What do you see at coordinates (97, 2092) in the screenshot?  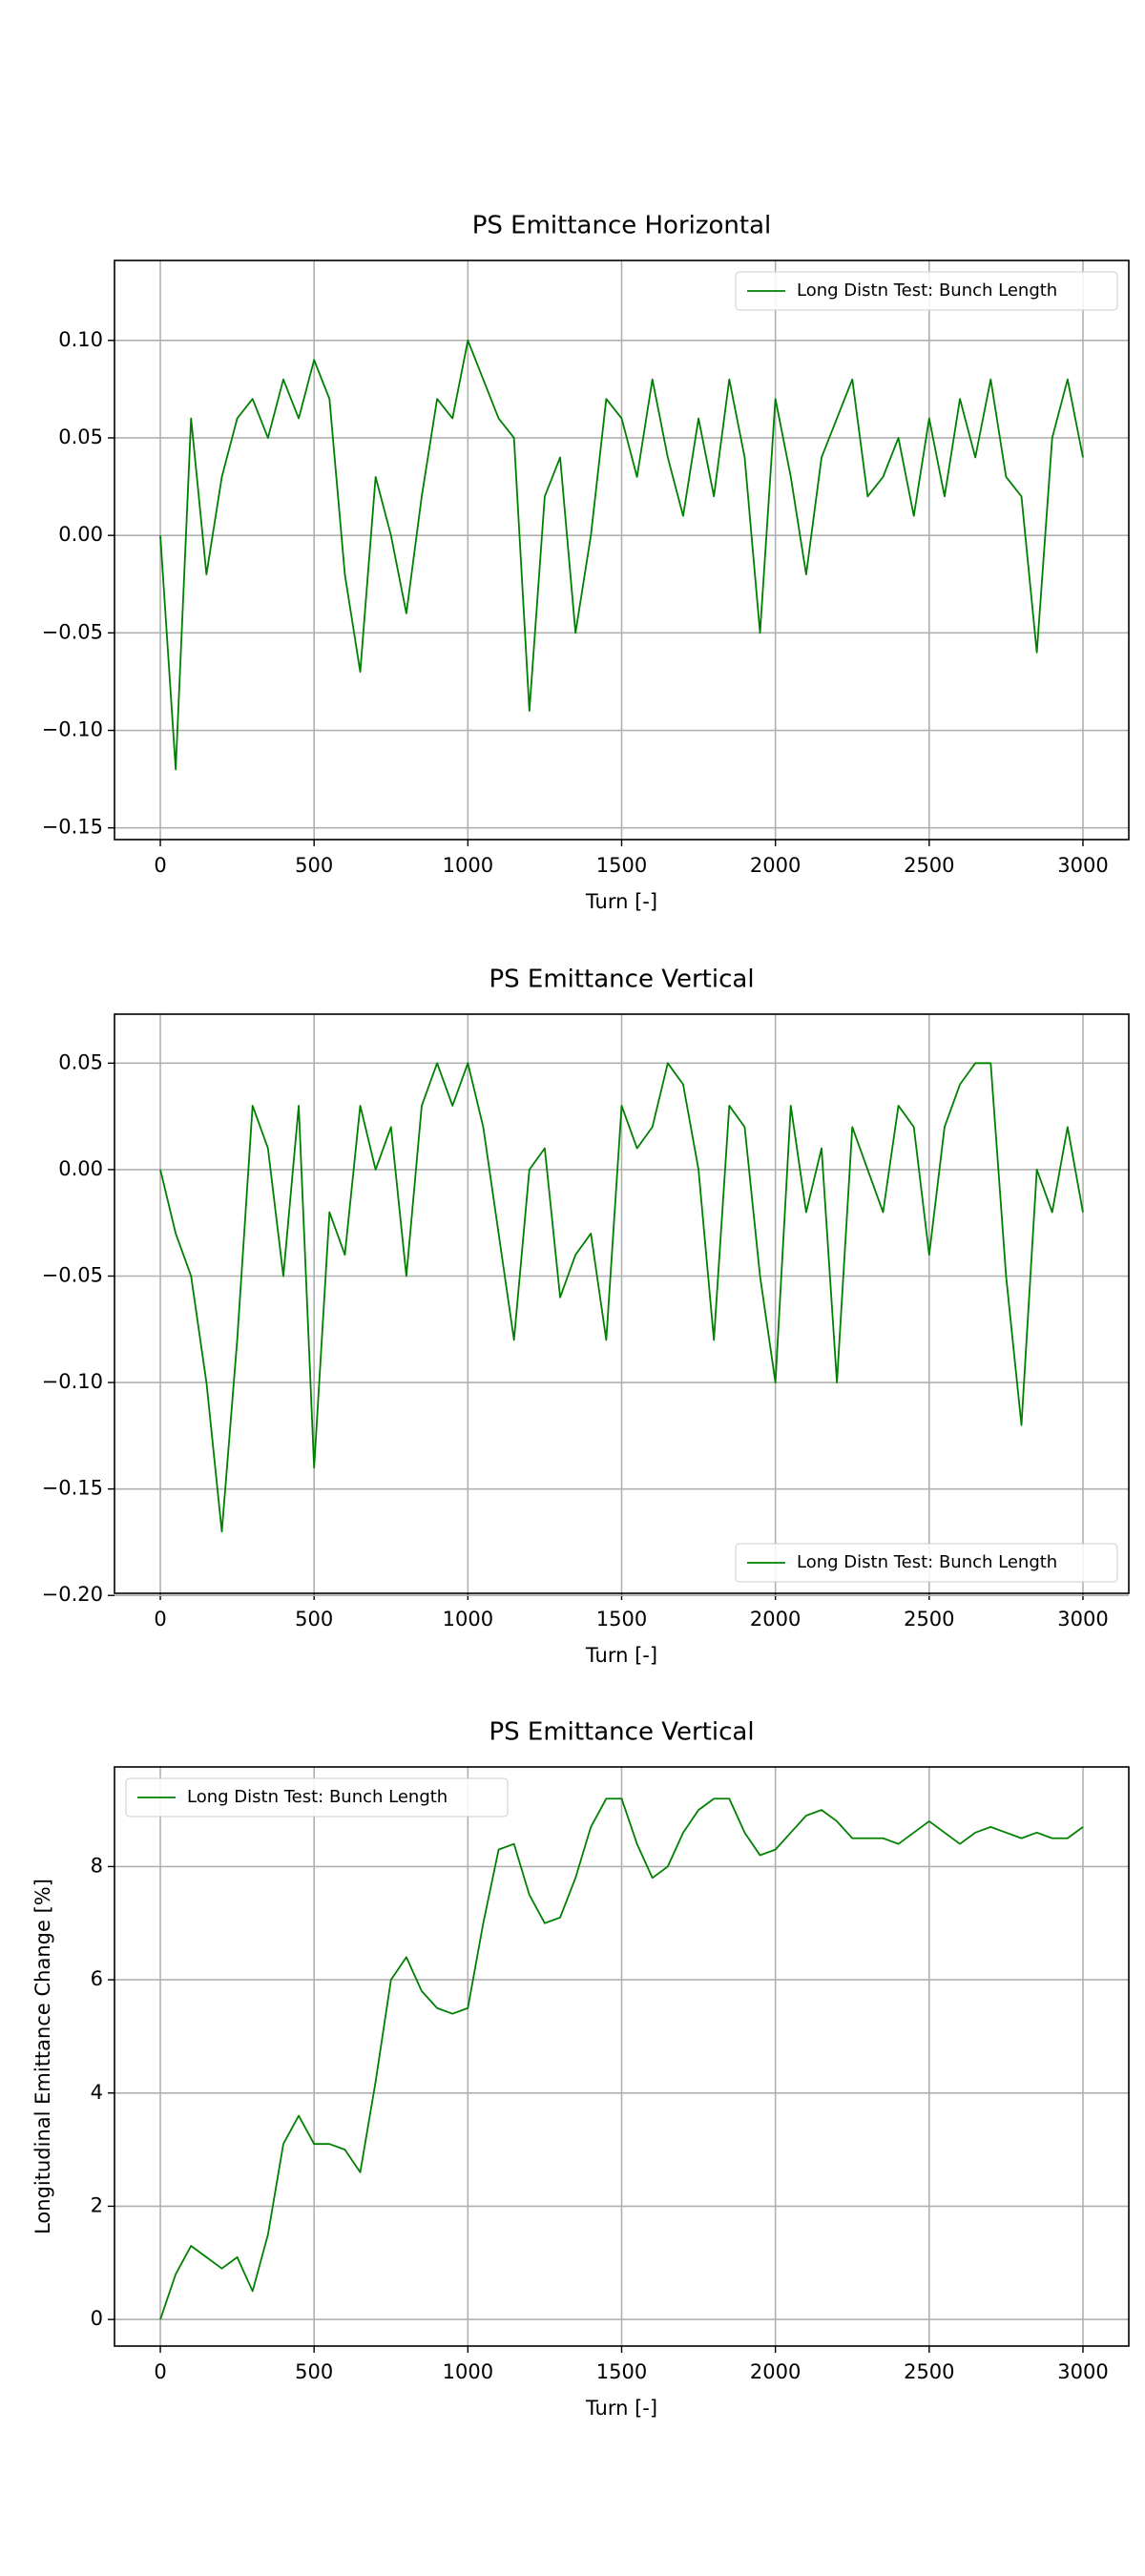 I see `y-tick-label: 4` at bounding box center [97, 2092].